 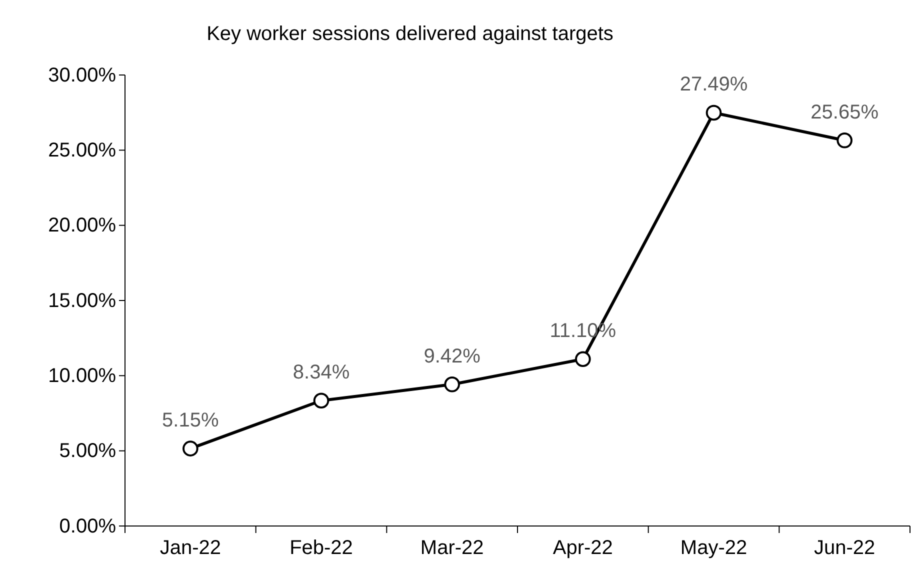 What do you see at coordinates (82, 376) in the screenshot?
I see `y-tick-label: 10.00%` at bounding box center [82, 376].